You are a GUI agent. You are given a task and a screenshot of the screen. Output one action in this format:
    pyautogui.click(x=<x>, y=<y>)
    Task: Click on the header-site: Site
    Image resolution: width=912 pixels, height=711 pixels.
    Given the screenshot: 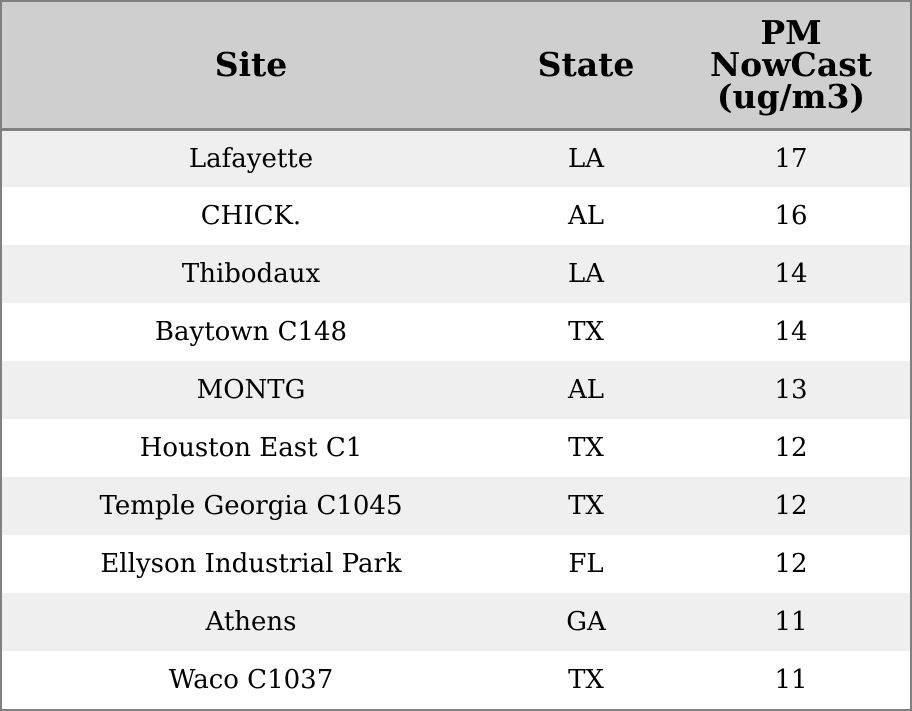 What is the action you would take?
    pyautogui.click(x=251, y=66)
    